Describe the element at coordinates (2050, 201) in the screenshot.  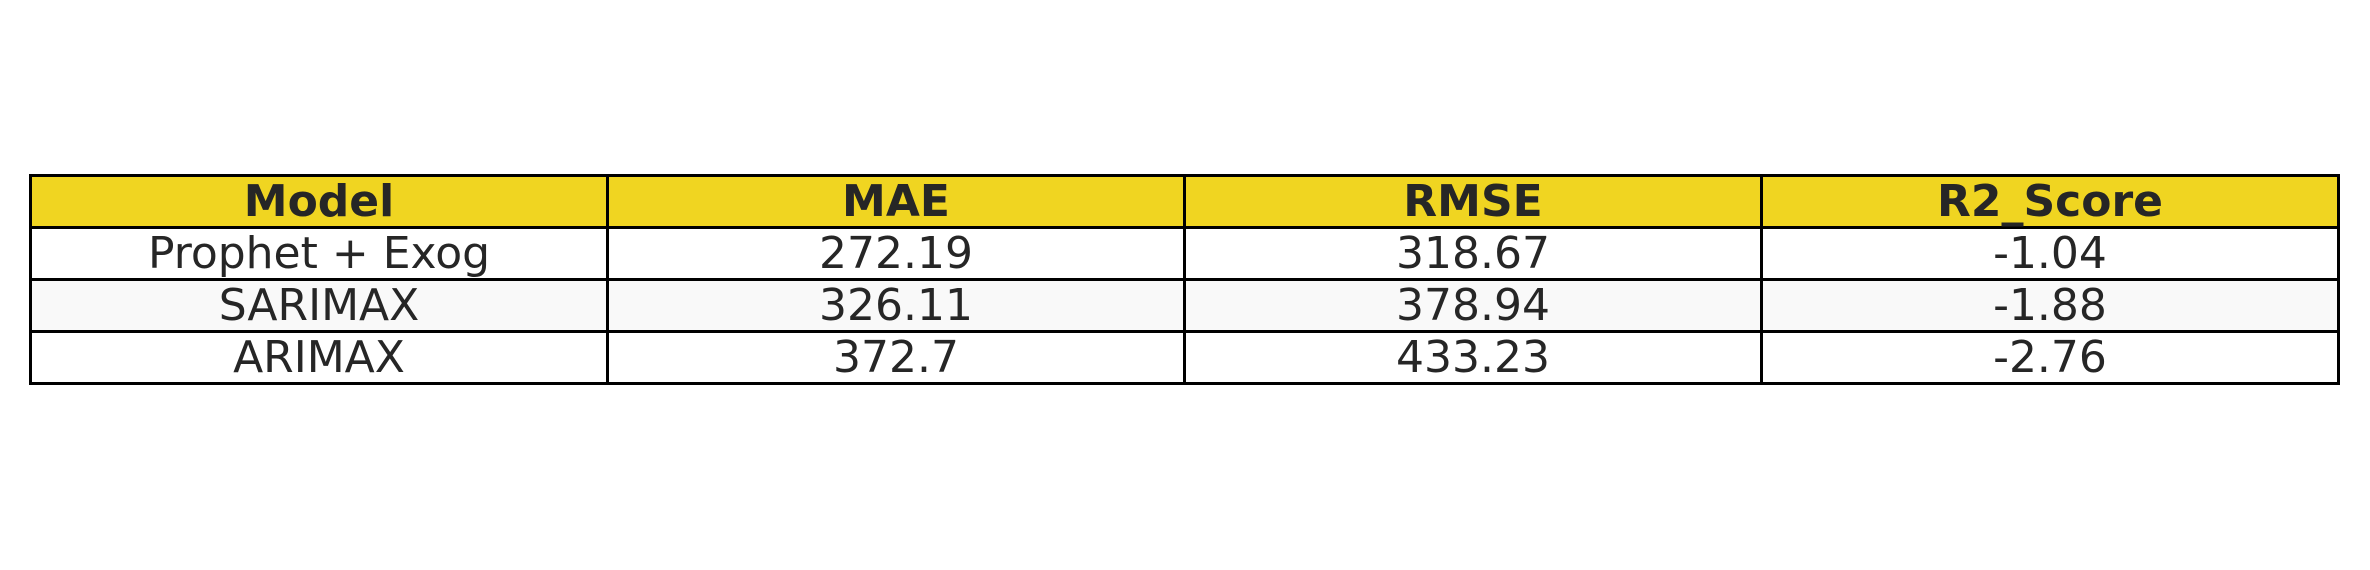
I see `column-header-r2-score: R2_Score` at that location.